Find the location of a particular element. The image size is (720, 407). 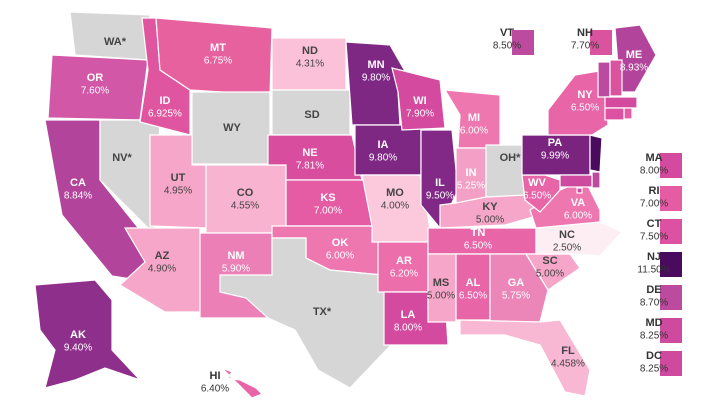

state-rate: 9.99% is located at coordinates (555, 156).